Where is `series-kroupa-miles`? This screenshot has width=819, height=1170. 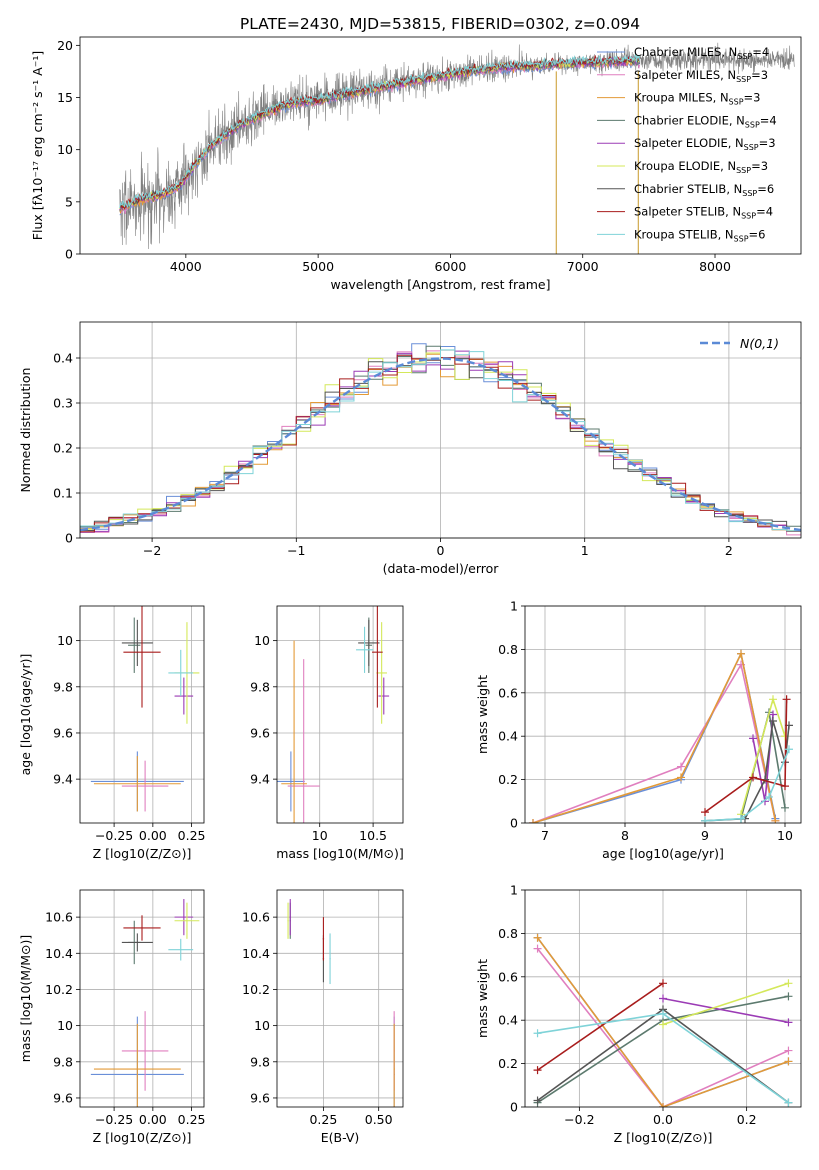
series-kroupa-miles is located at coordinates (663, 1020).